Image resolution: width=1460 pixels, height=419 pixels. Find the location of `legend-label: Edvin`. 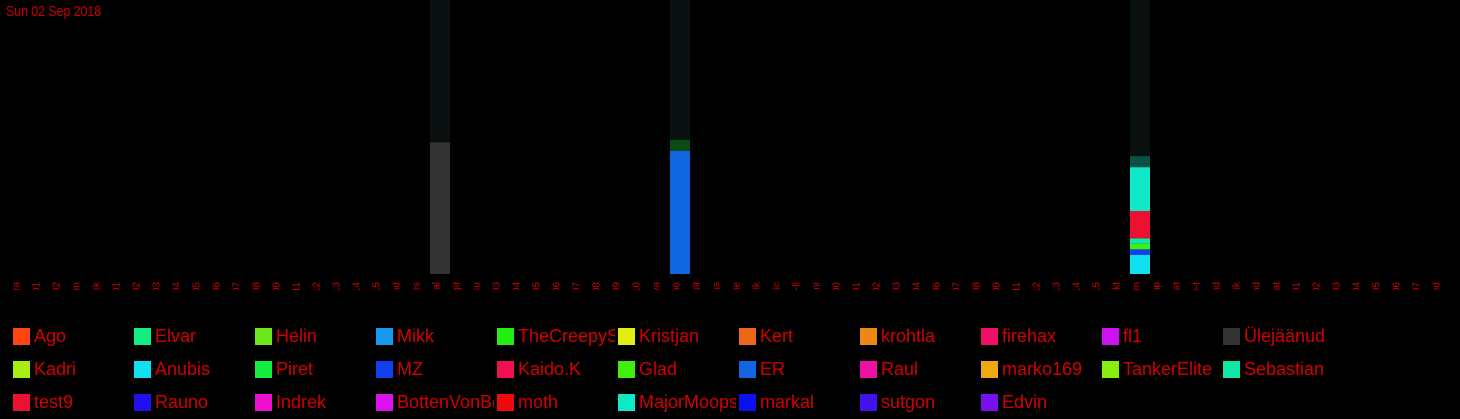

legend-label: Edvin is located at coordinates (1025, 401).